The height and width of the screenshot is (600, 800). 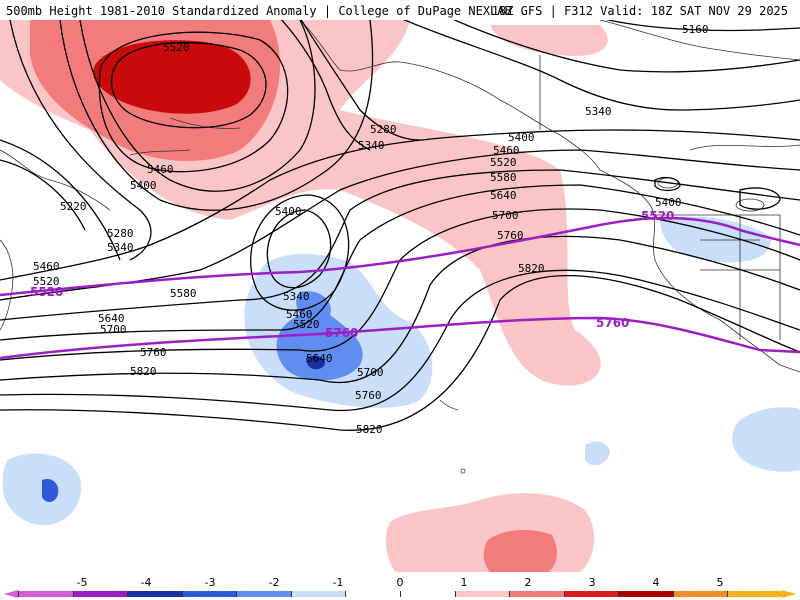 What do you see at coordinates (592, 582) in the screenshot?
I see `colorbar-tick-label: 3` at bounding box center [592, 582].